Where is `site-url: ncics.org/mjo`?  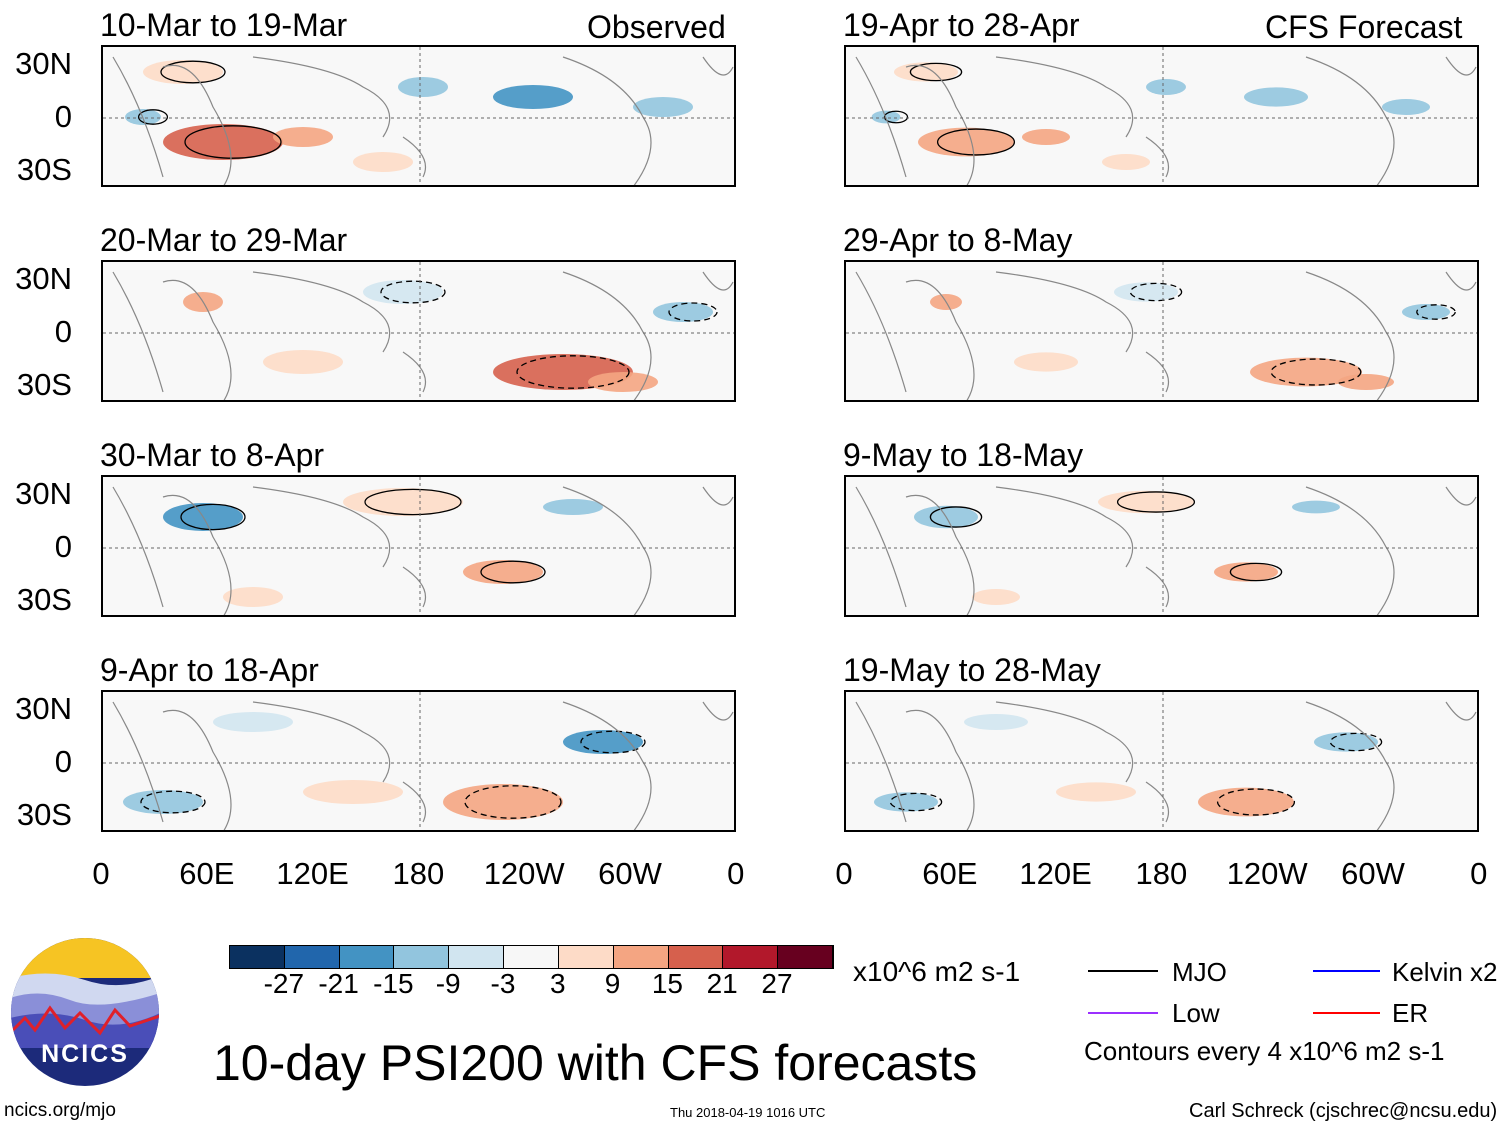
site-url: ncics.org/mjo is located at coordinates (60, 1110).